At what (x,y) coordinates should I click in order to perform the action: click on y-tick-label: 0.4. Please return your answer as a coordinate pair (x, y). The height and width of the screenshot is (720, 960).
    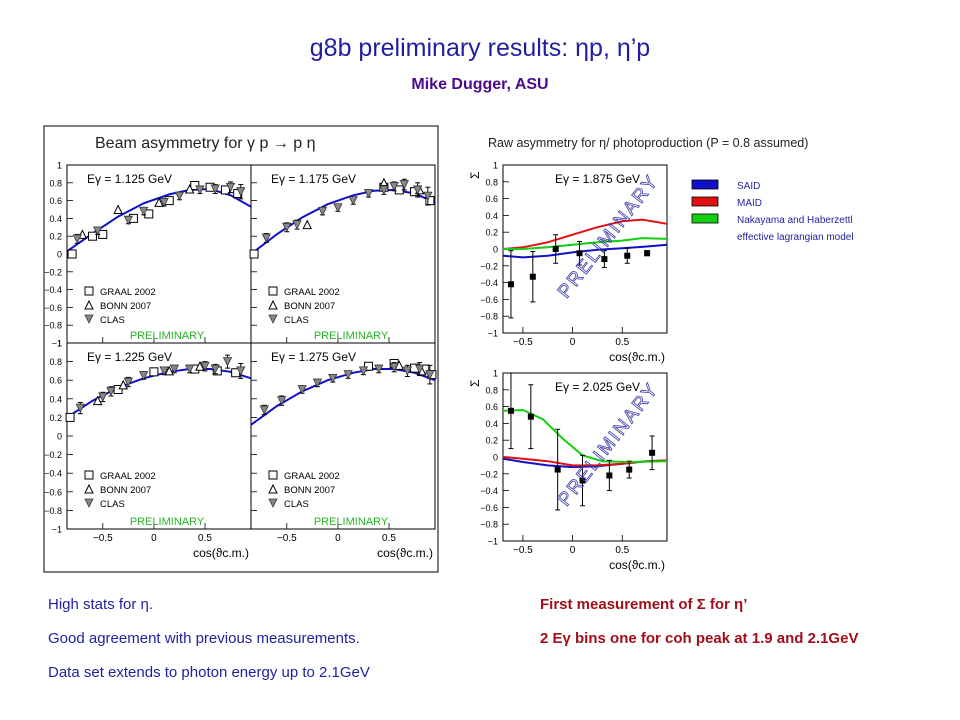
    Looking at the image, I should click on (55, 399).